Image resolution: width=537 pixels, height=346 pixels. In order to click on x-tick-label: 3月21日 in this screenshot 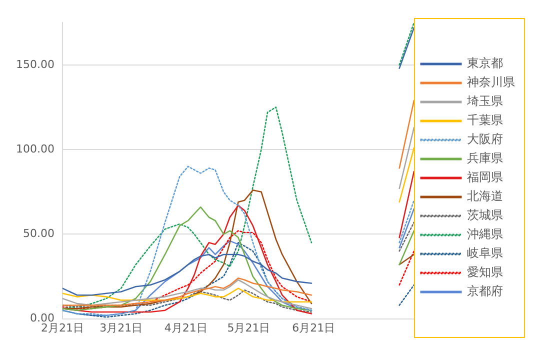, I will do `click(121, 327)`.